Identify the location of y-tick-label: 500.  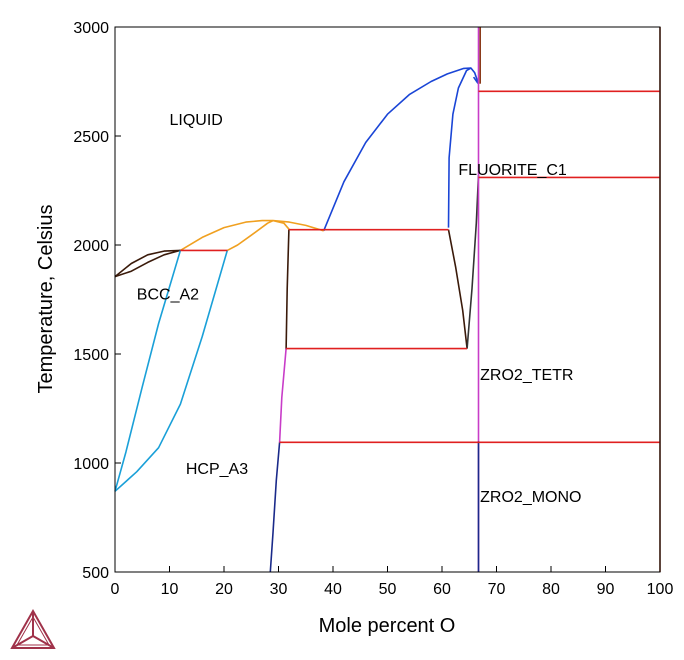
(95, 573).